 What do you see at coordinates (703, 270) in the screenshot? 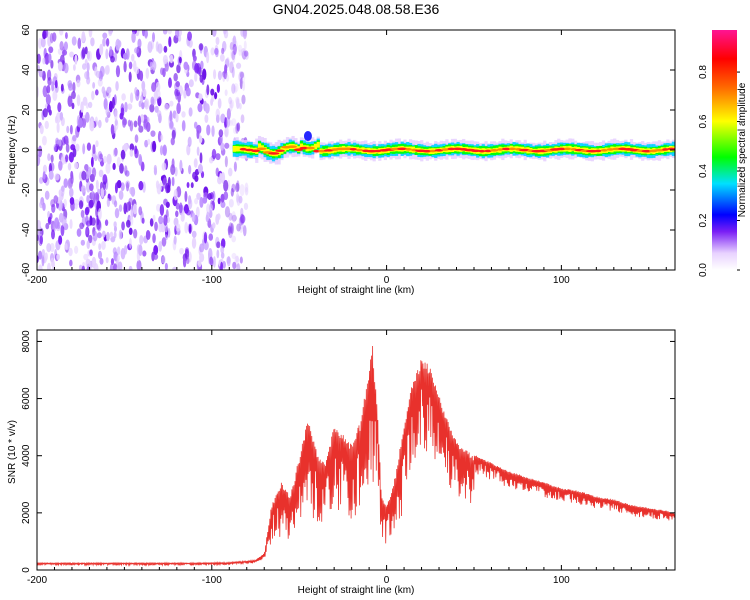
I see `colorbar-tick-label: 0.0` at bounding box center [703, 270].